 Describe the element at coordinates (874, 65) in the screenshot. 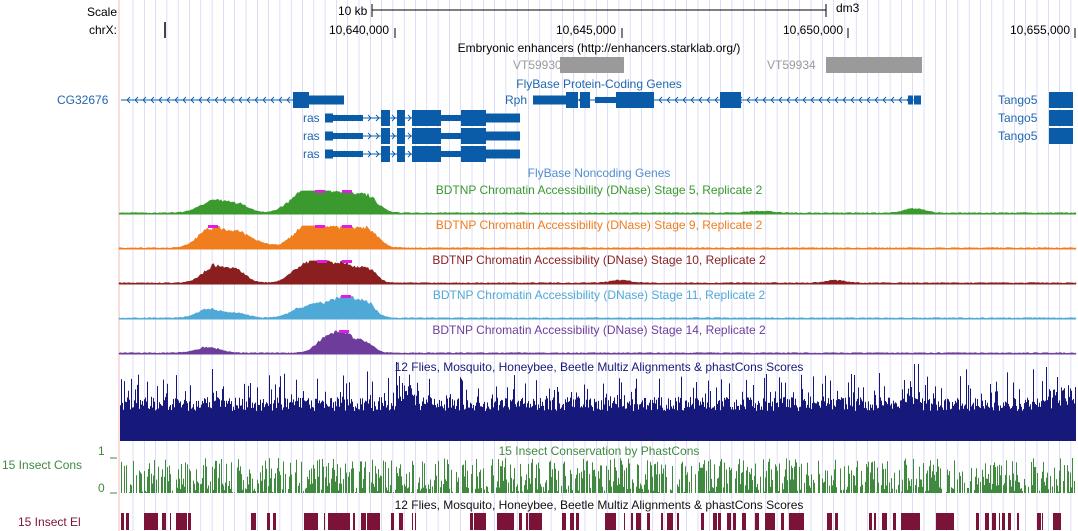

I see `enhancer-vt59934-bar` at that location.